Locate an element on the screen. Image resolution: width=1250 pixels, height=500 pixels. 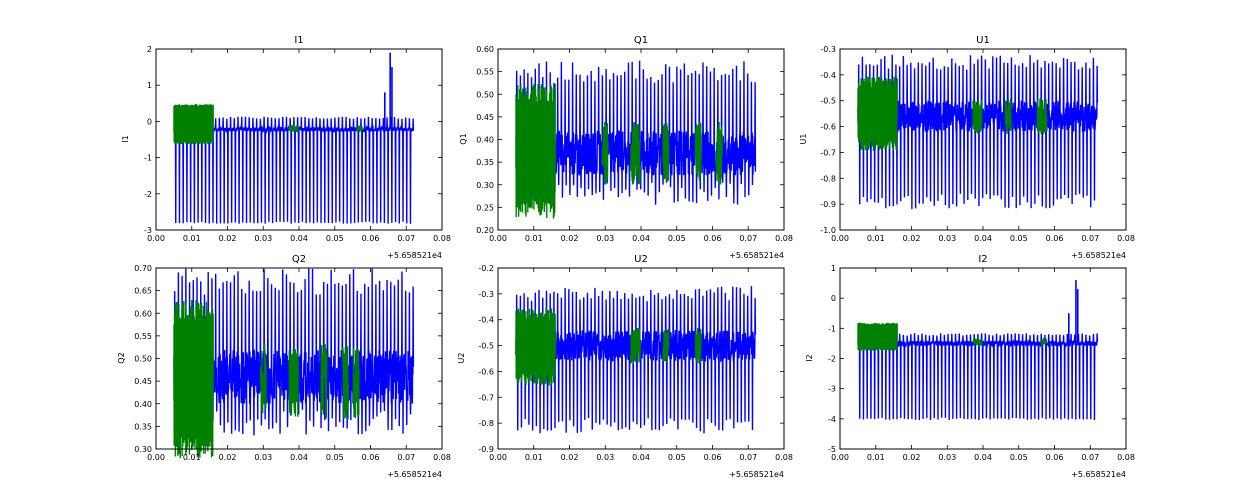
y-axis-label-i1: I1 is located at coordinates (125, 138).